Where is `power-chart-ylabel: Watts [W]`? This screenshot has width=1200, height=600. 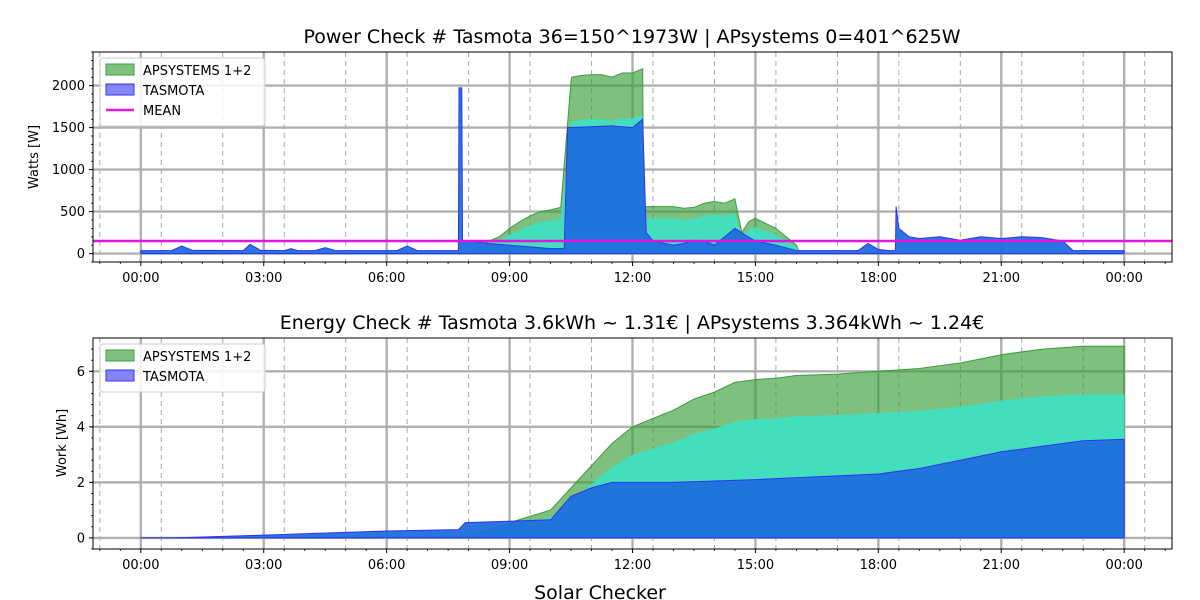
power-chart-ylabel: Watts [W] is located at coordinates (34, 157).